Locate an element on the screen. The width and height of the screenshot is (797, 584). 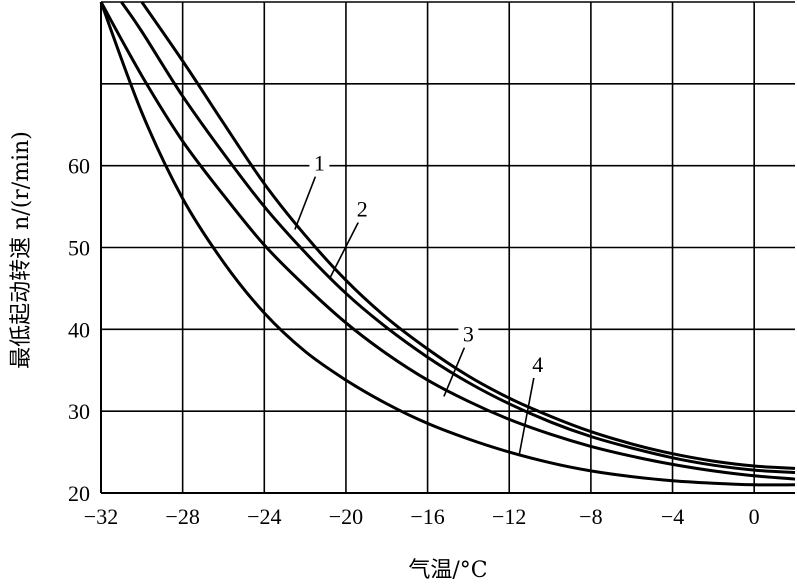
y-tick-label: 20 is located at coordinates (79, 493).